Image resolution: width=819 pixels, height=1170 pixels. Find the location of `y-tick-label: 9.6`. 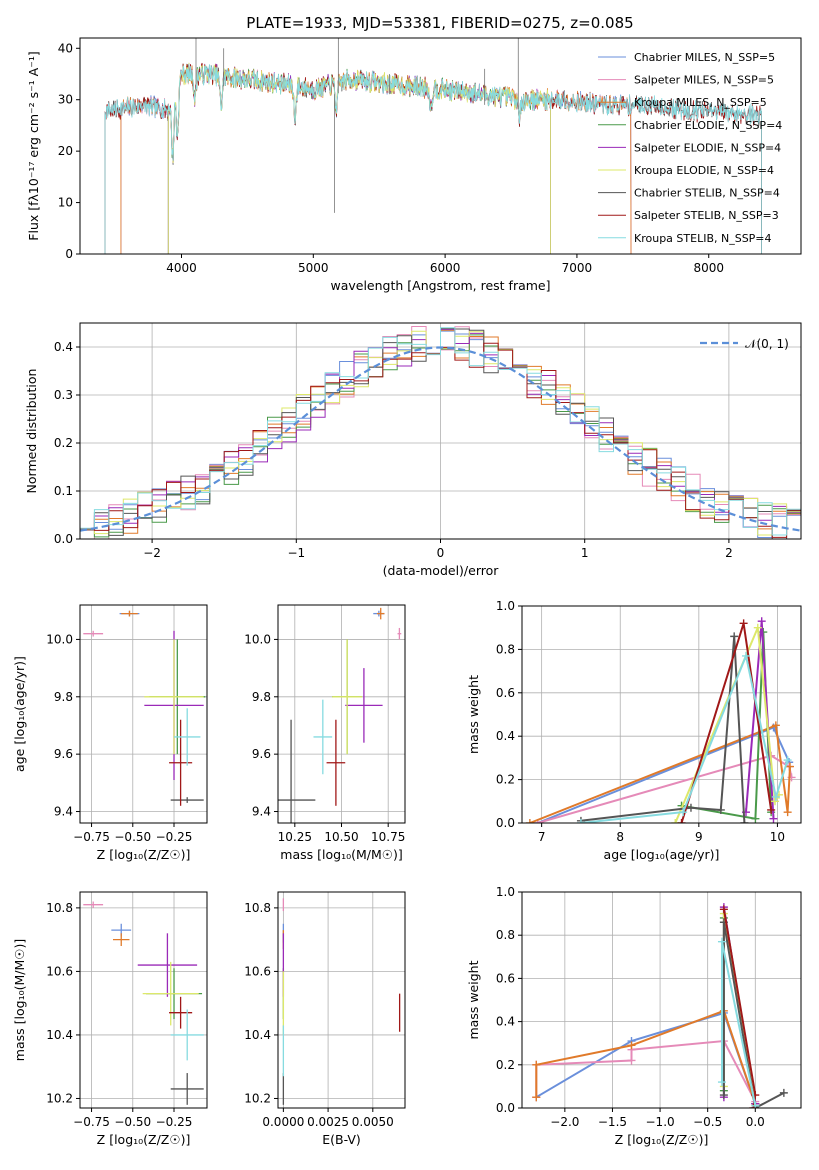

y-tick-label: 9.6 is located at coordinates (261, 754).